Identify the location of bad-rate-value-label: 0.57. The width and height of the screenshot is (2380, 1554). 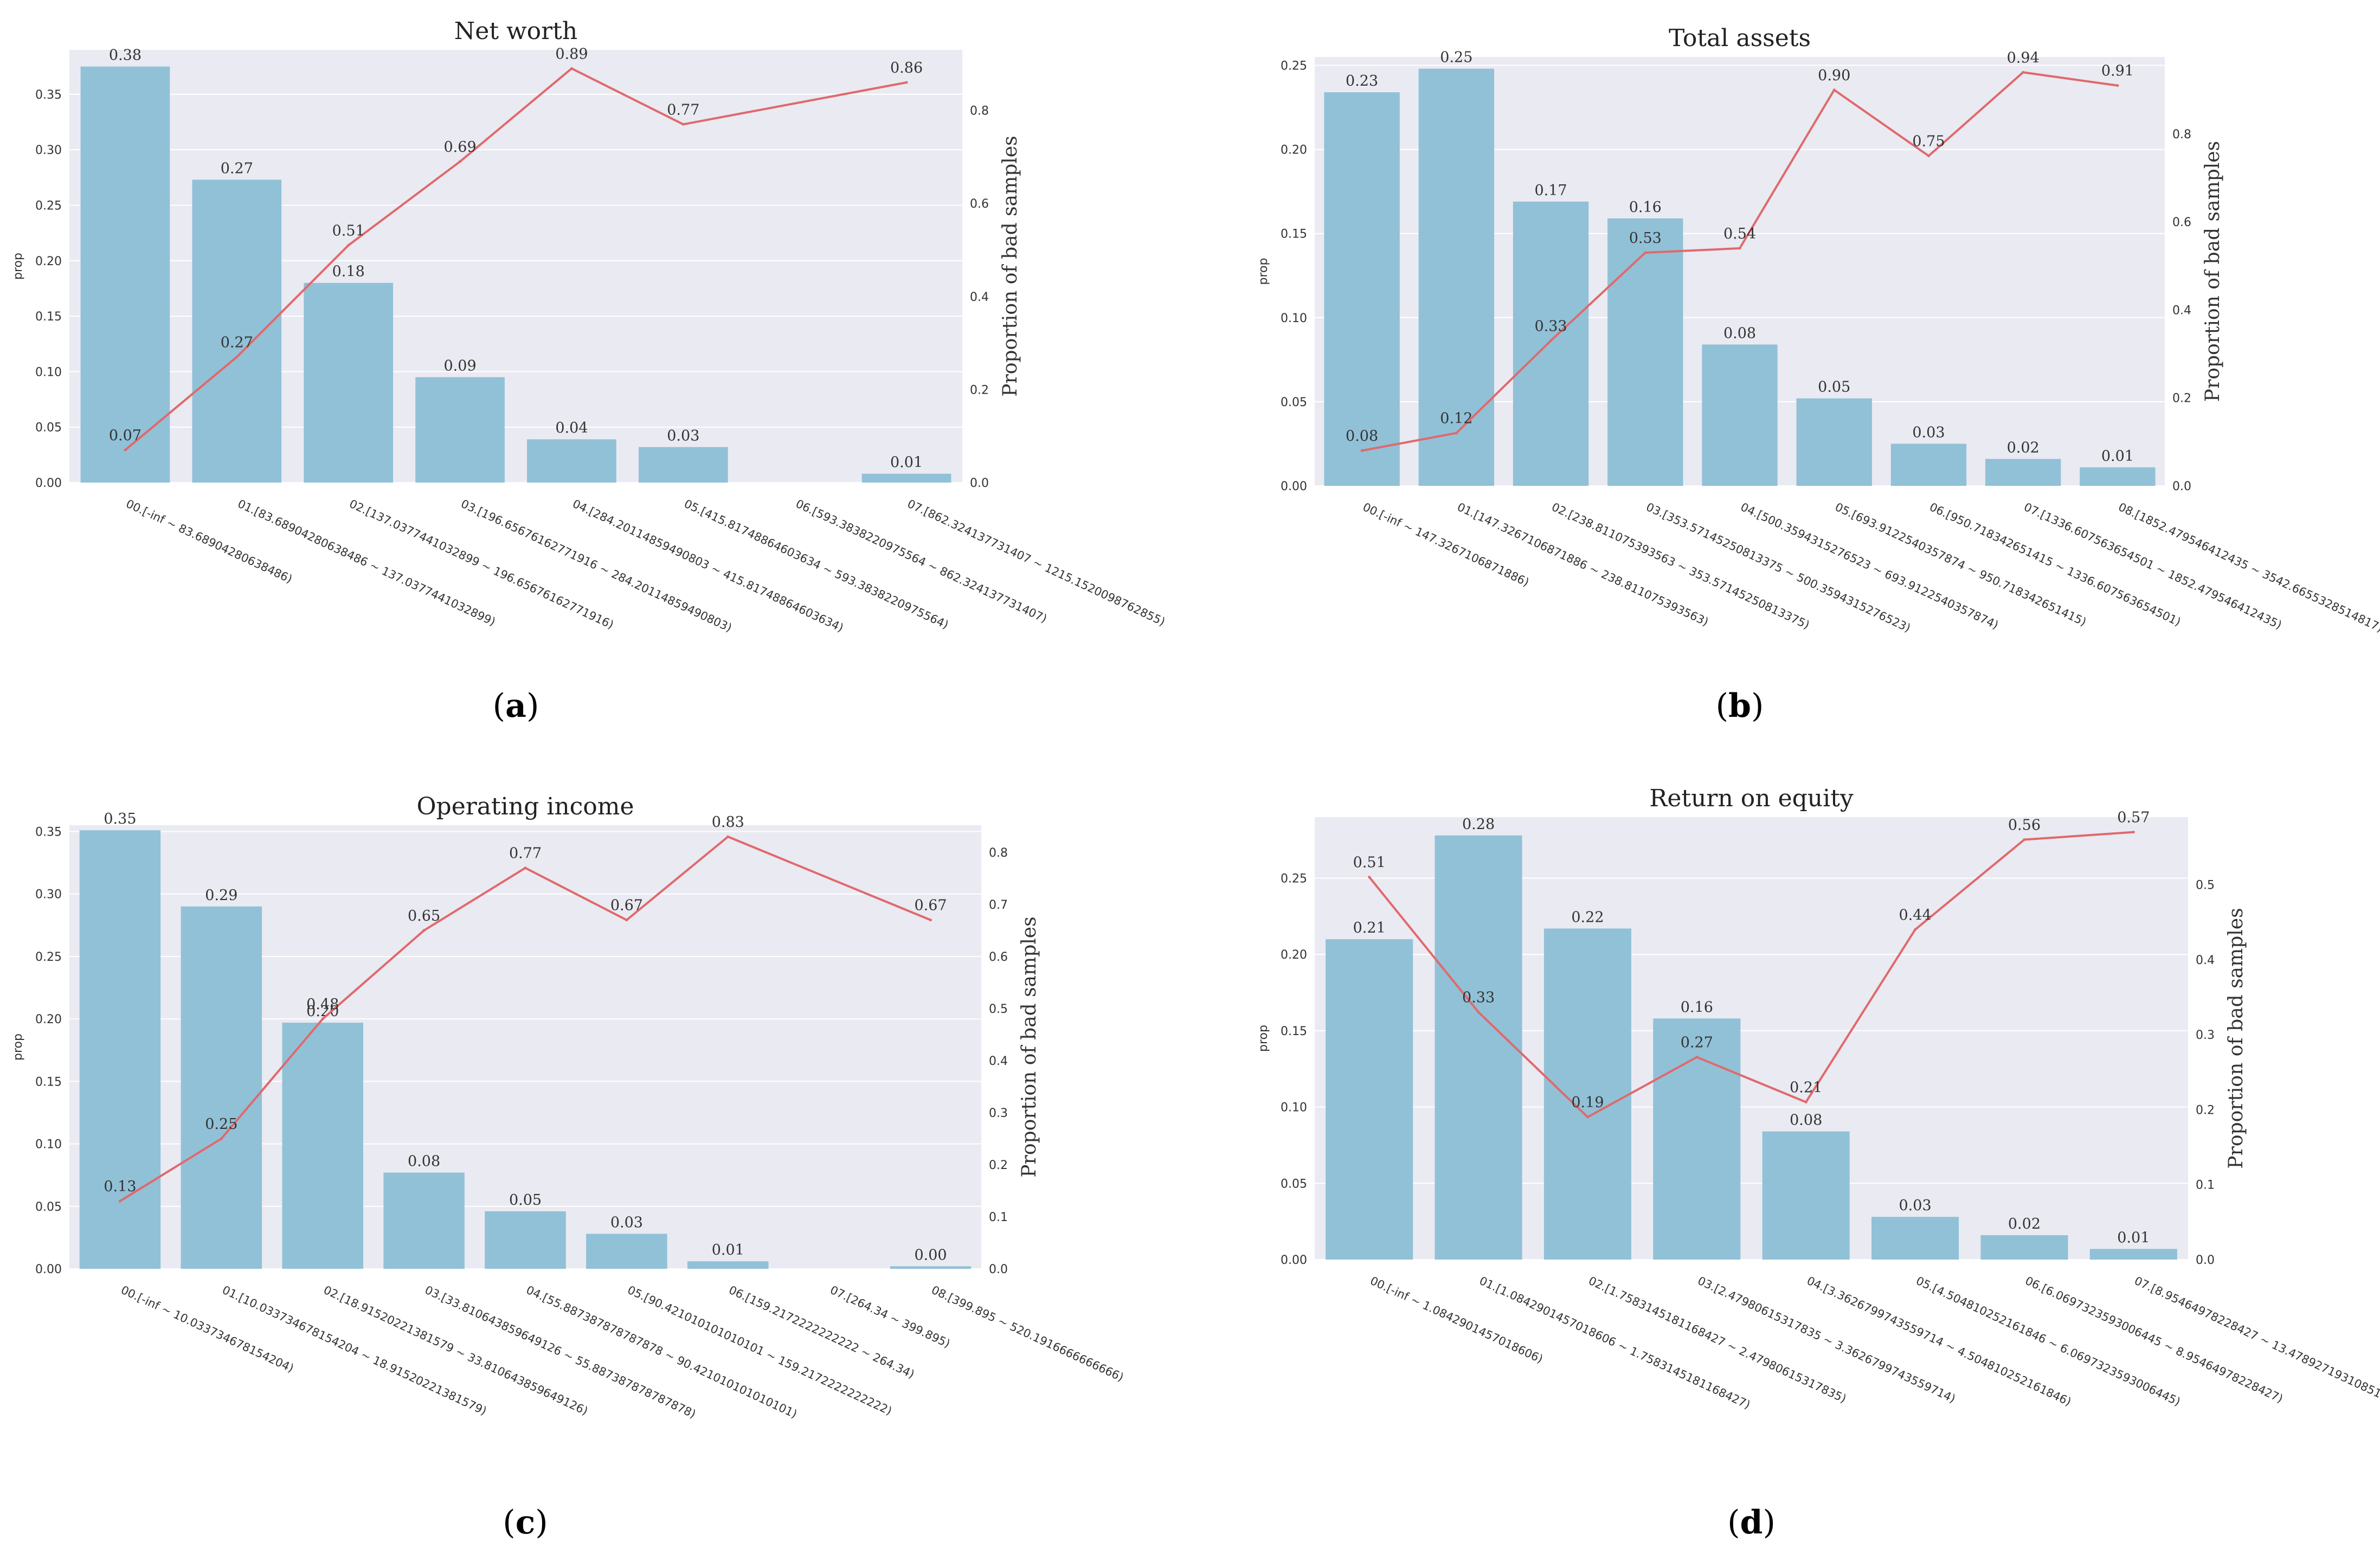
(2134, 818).